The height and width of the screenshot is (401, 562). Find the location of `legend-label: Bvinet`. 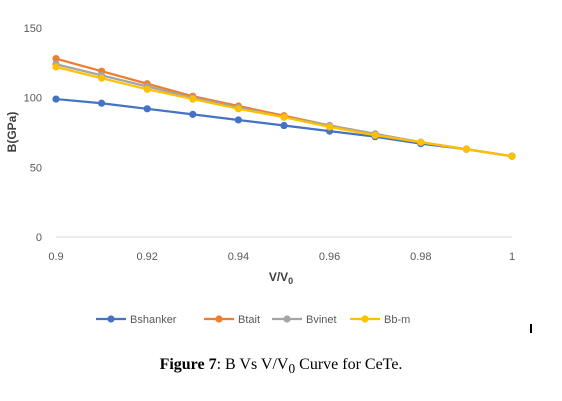

legend-label: Bvinet is located at coordinates (321, 320).